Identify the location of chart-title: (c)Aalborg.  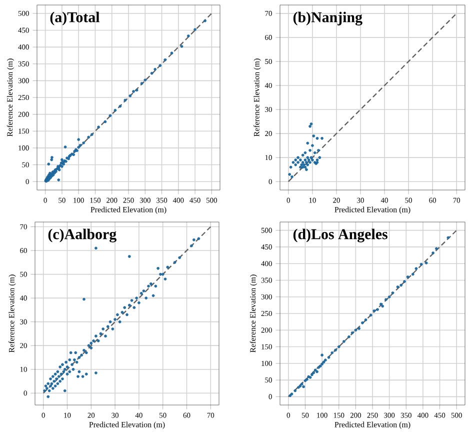
(82, 235).